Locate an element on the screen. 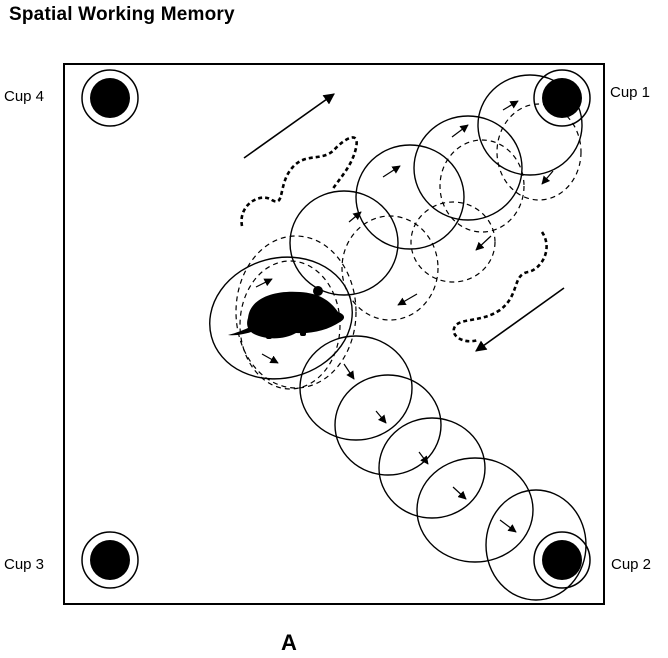 The image size is (668, 658). cup-1-label: Cup 1 is located at coordinates (630, 92).